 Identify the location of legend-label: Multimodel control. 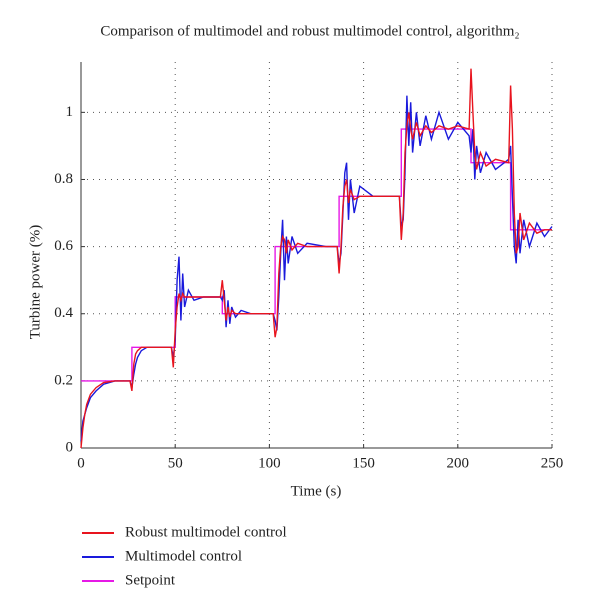
(183, 556).